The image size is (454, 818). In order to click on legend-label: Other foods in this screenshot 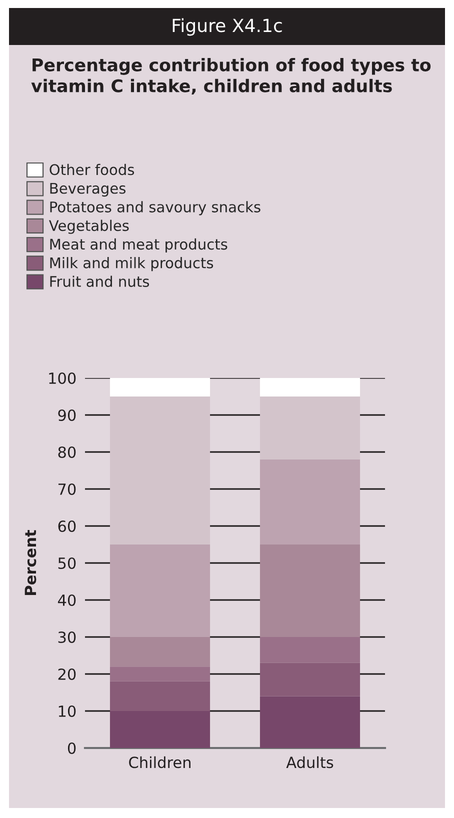, I will do `click(92, 170)`.